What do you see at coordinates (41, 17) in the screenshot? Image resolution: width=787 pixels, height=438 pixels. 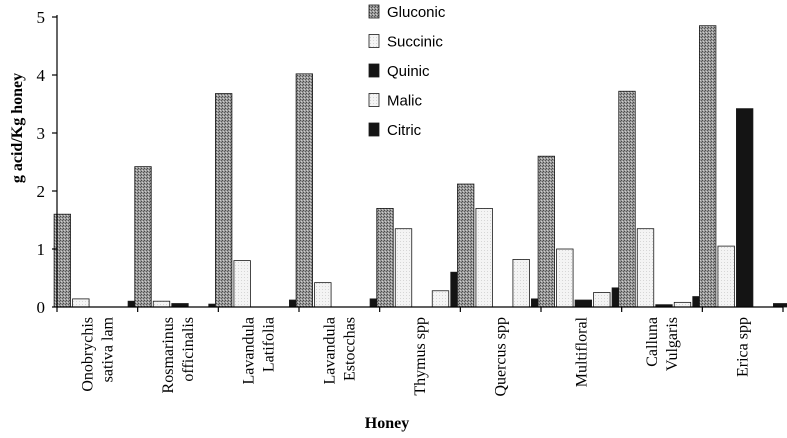 I see `y-tick-label: 5` at bounding box center [41, 17].